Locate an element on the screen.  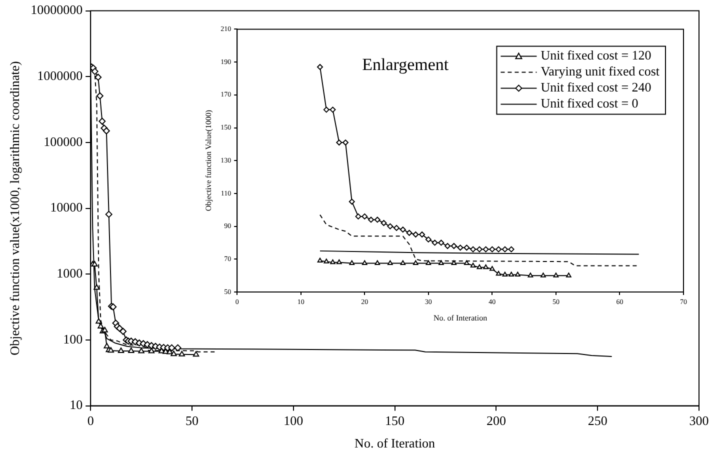
y-tick-label: 1000 is located at coordinates (69, 273).